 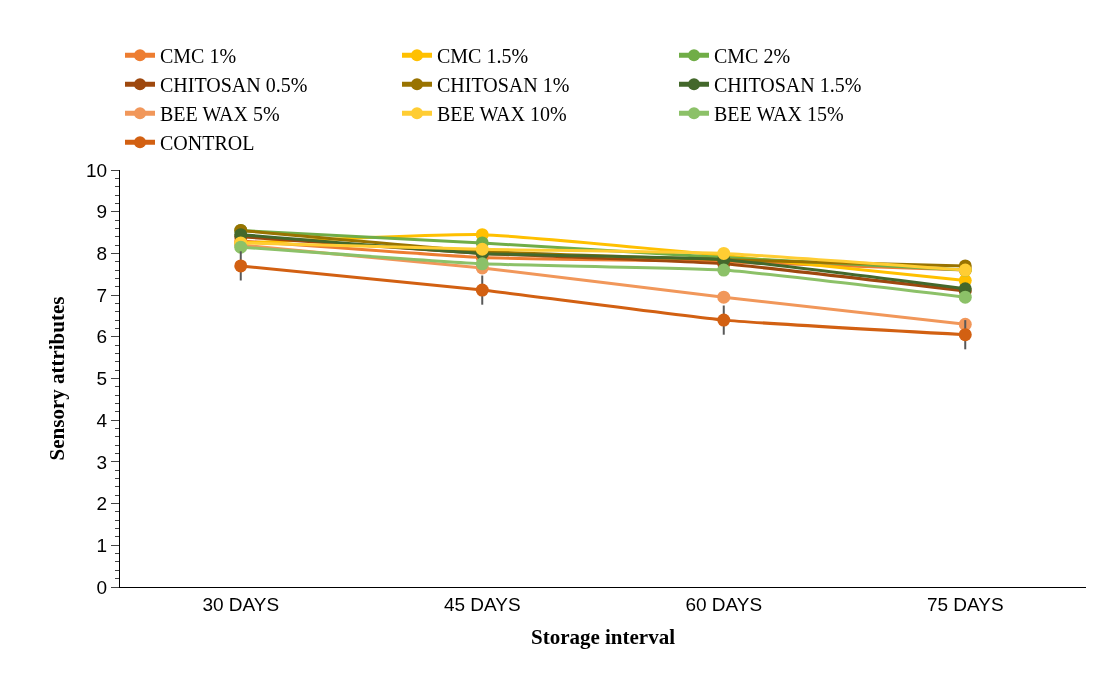 What do you see at coordinates (102, 504) in the screenshot?
I see `y-tick-label: 2` at bounding box center [102, 504].